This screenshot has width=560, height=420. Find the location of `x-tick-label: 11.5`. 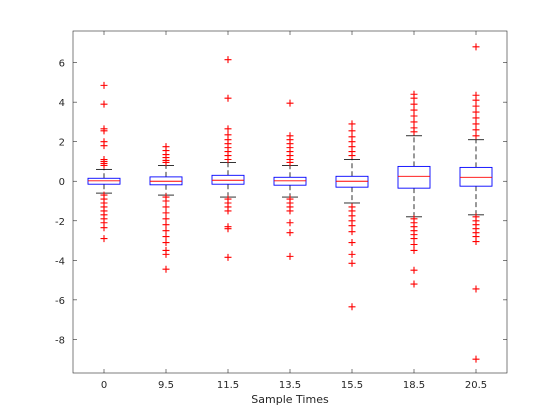

x-tick-label: 11.5 is located at coordinates (228, 385).